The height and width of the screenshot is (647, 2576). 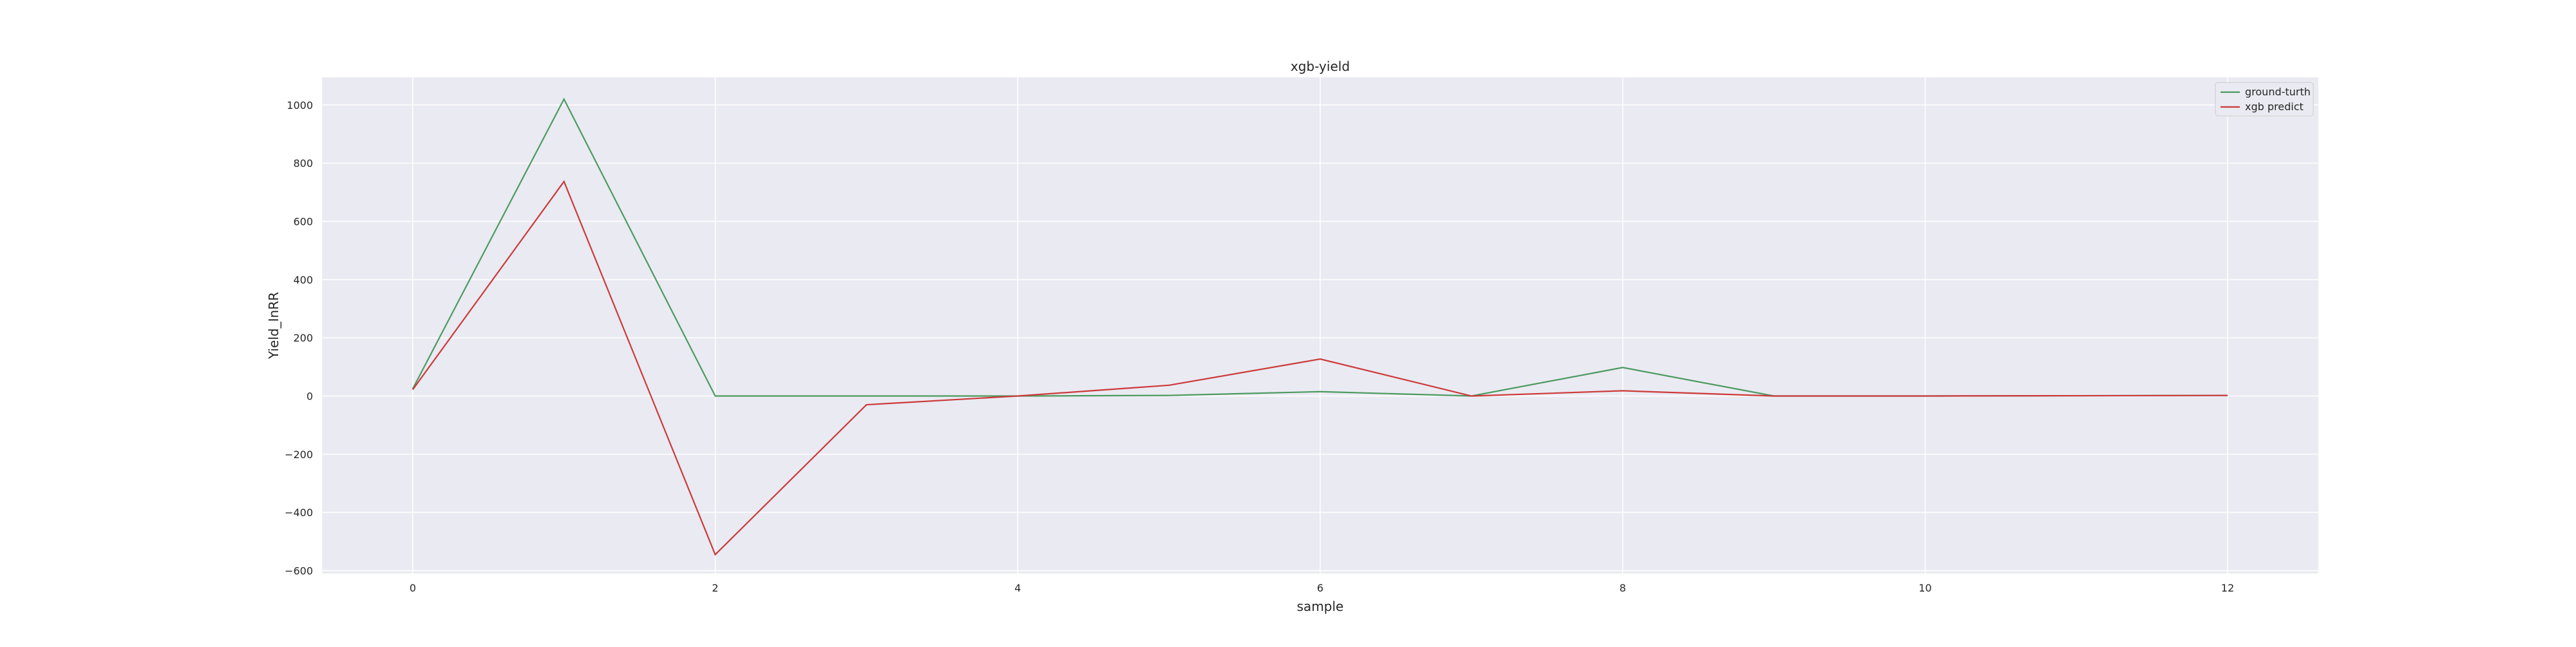 I want to click on legend-label-xgb-predict: xgb predict, so click(x=2274, y=107).